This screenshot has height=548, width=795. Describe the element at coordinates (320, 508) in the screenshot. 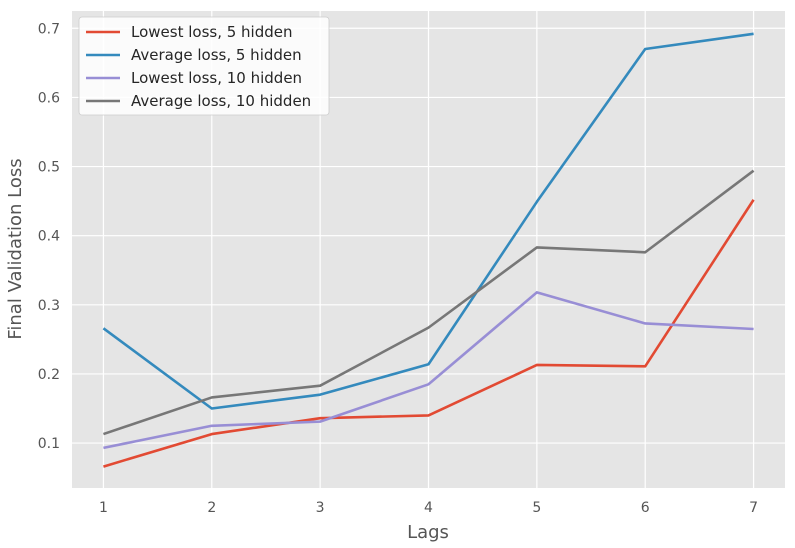

I see `x-tick-label: 3` at that location.